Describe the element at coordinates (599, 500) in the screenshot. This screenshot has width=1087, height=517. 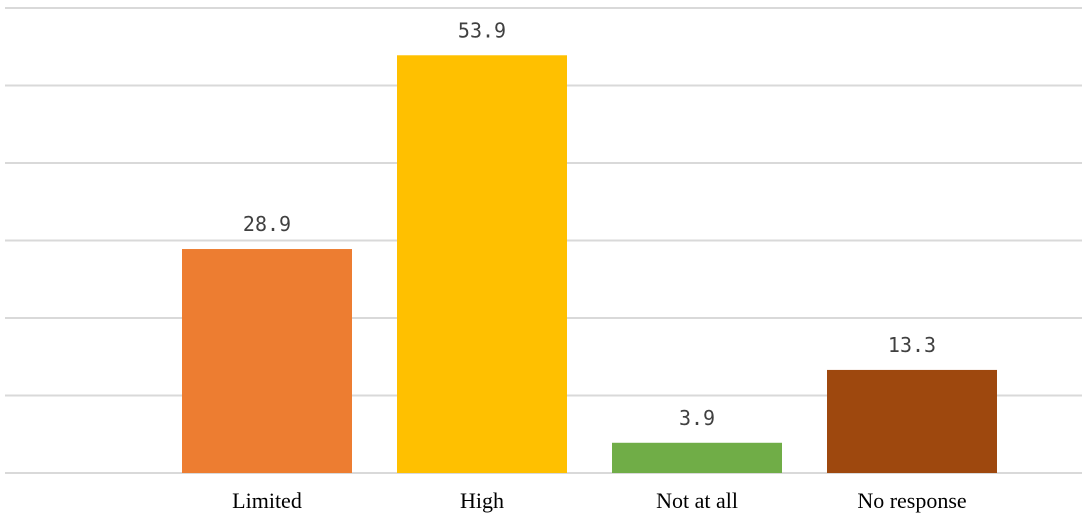
I see `category-labels: Limited High Not at all No response` at that location.